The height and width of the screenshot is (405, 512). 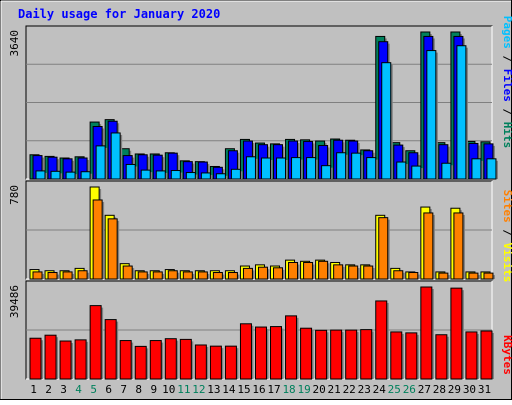 I want to click on x-tick-label-31: 31, so click(x=484, y=389).